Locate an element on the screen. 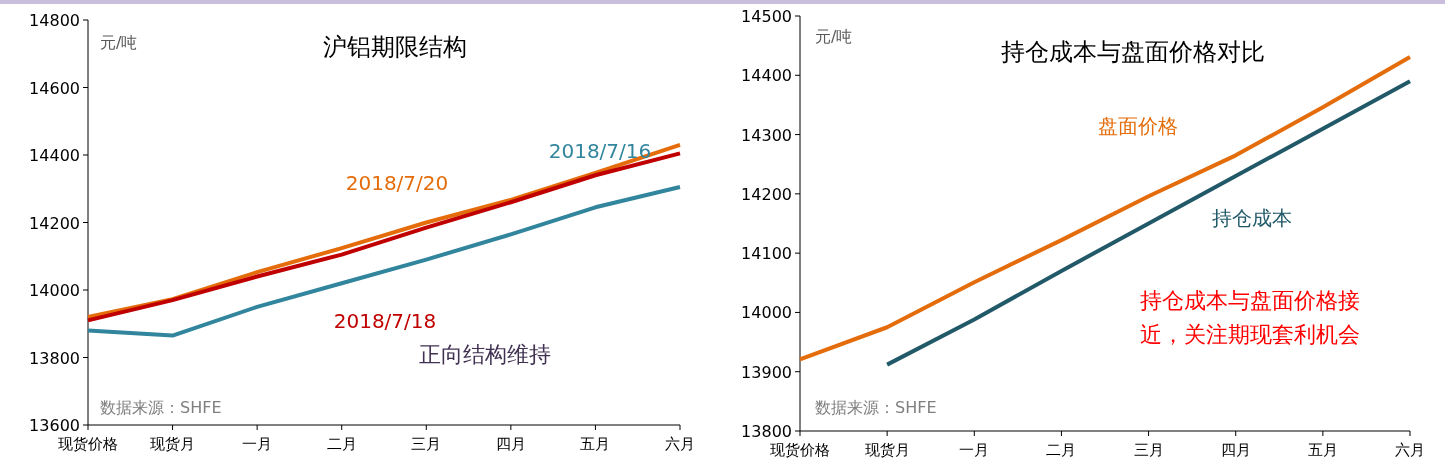 Image resolution: width=1445 pixels, height=461 pixels. text: 盘面价格 is located at coordinates (1138, 126).